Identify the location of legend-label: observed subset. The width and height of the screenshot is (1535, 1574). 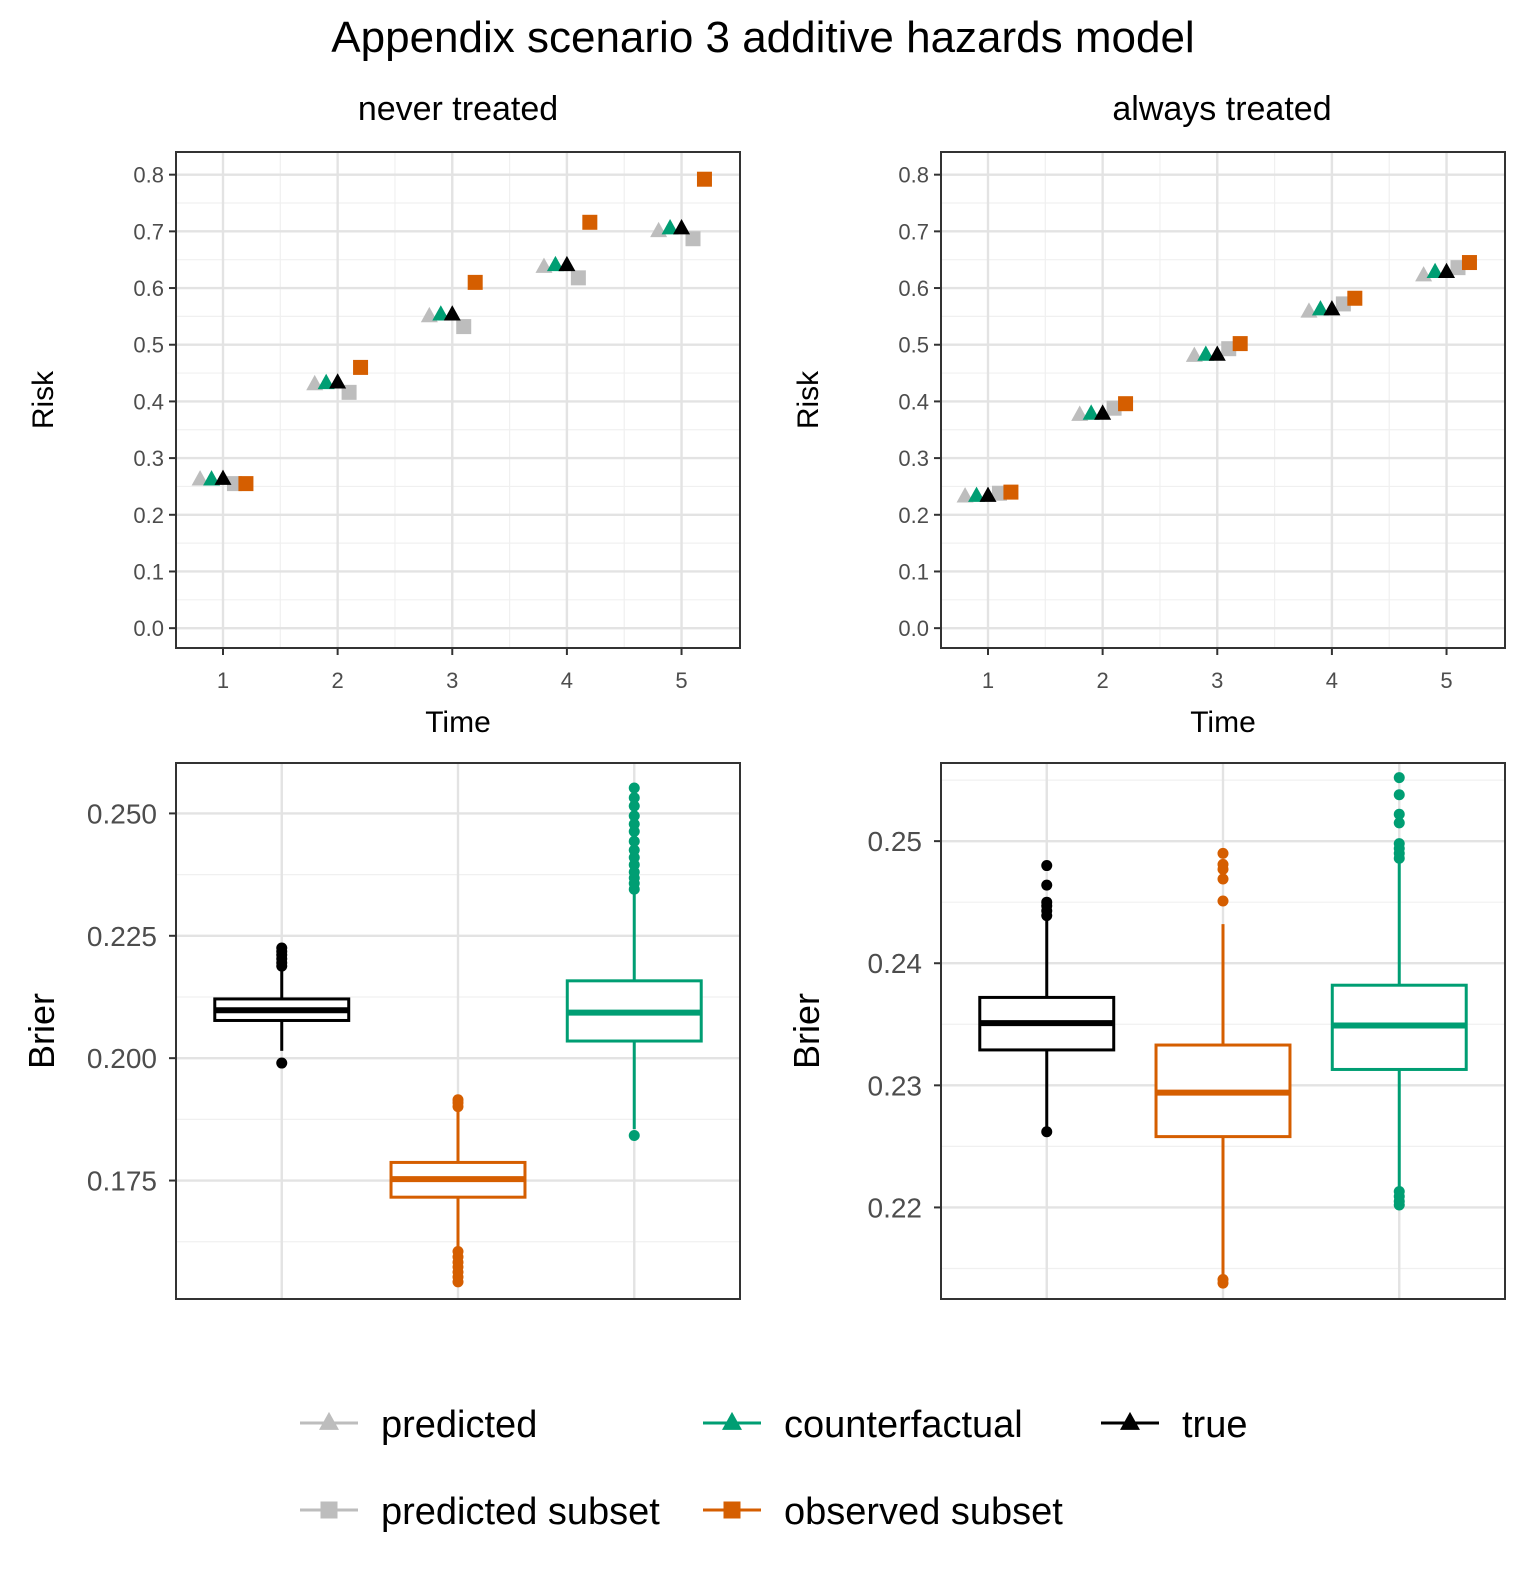
(923, 1512).